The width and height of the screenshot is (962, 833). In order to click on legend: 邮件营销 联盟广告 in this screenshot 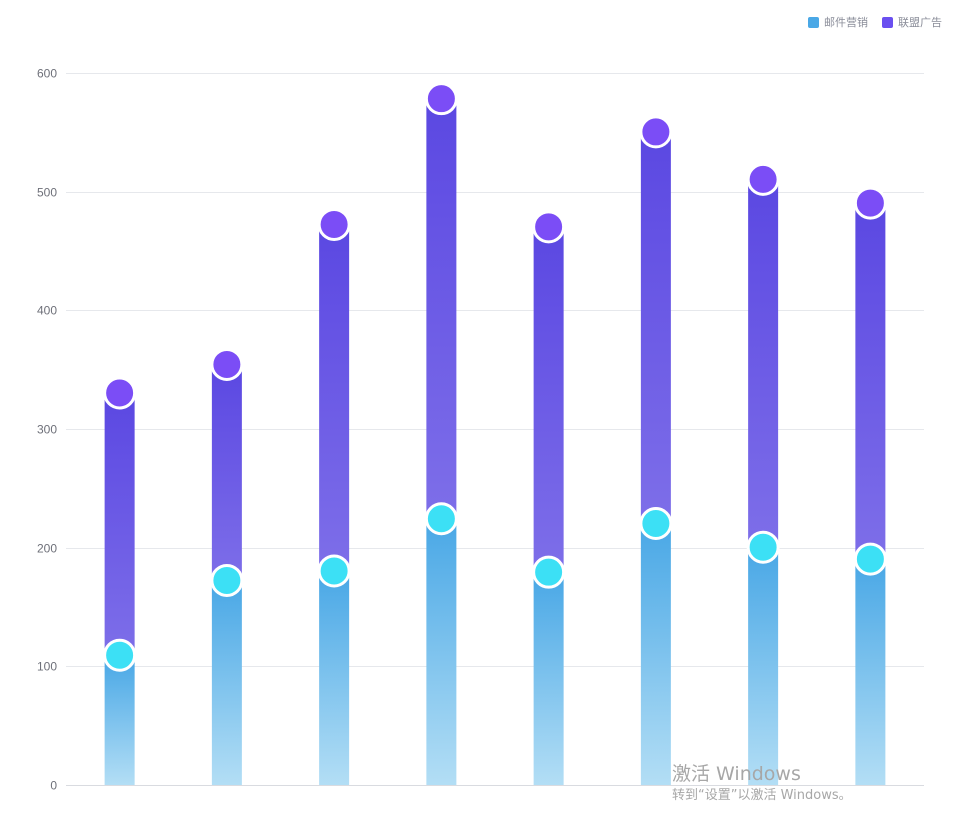, I will do `click(875, 22)`.